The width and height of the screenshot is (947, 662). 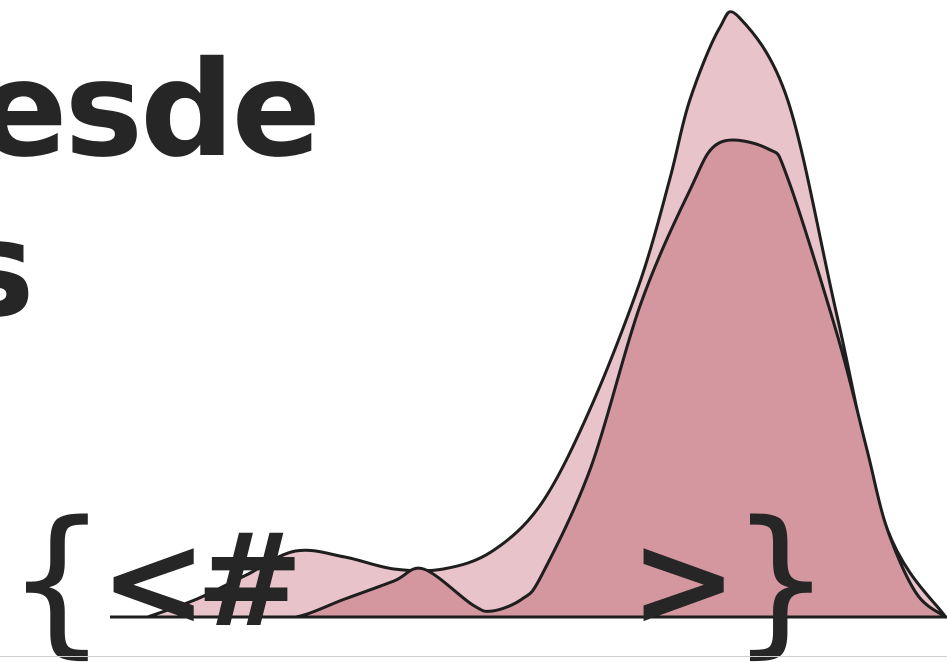 What do you see at coordinates (57, 574) in the screenshot?
I see `left-brace-glyph: {` at bounding box center [57, 574].